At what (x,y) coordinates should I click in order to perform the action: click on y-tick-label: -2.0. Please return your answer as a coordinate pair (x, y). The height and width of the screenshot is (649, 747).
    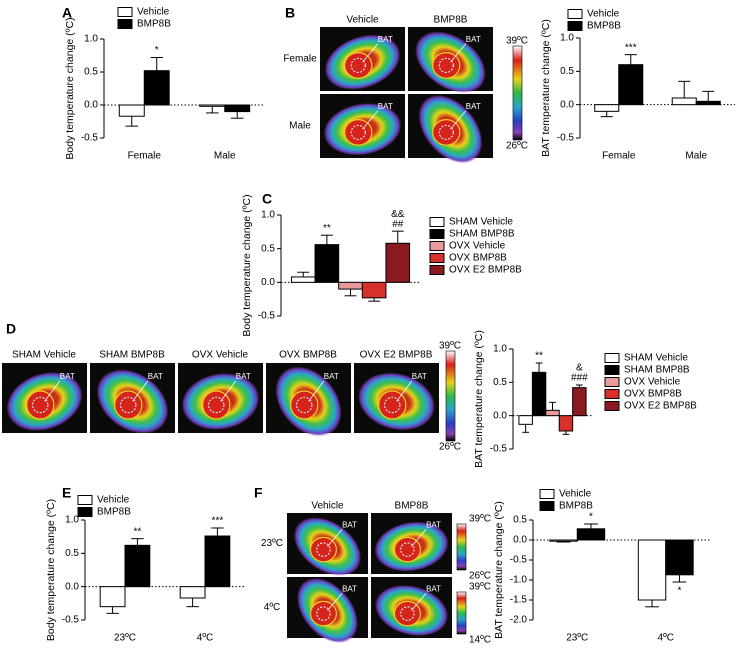
    Looking at the image, I should click on (519, 620).